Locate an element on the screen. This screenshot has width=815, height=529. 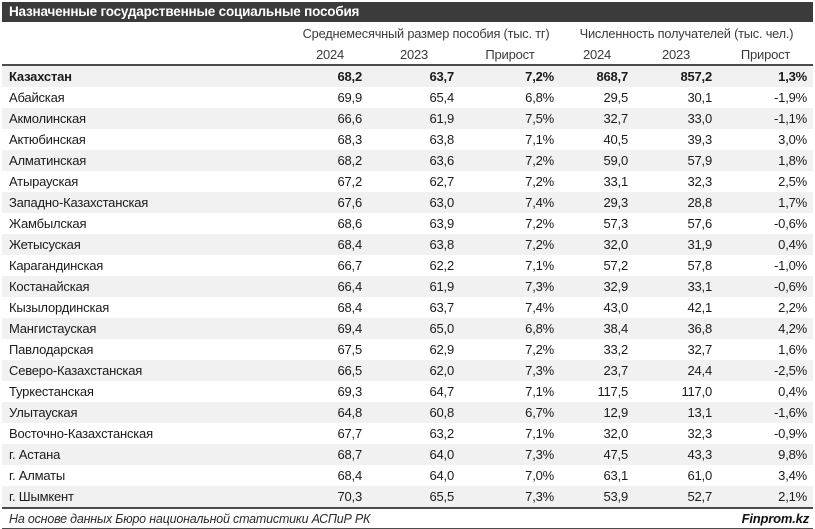
size-2024-cell: 66,7 is located at coordinates (349, 265).